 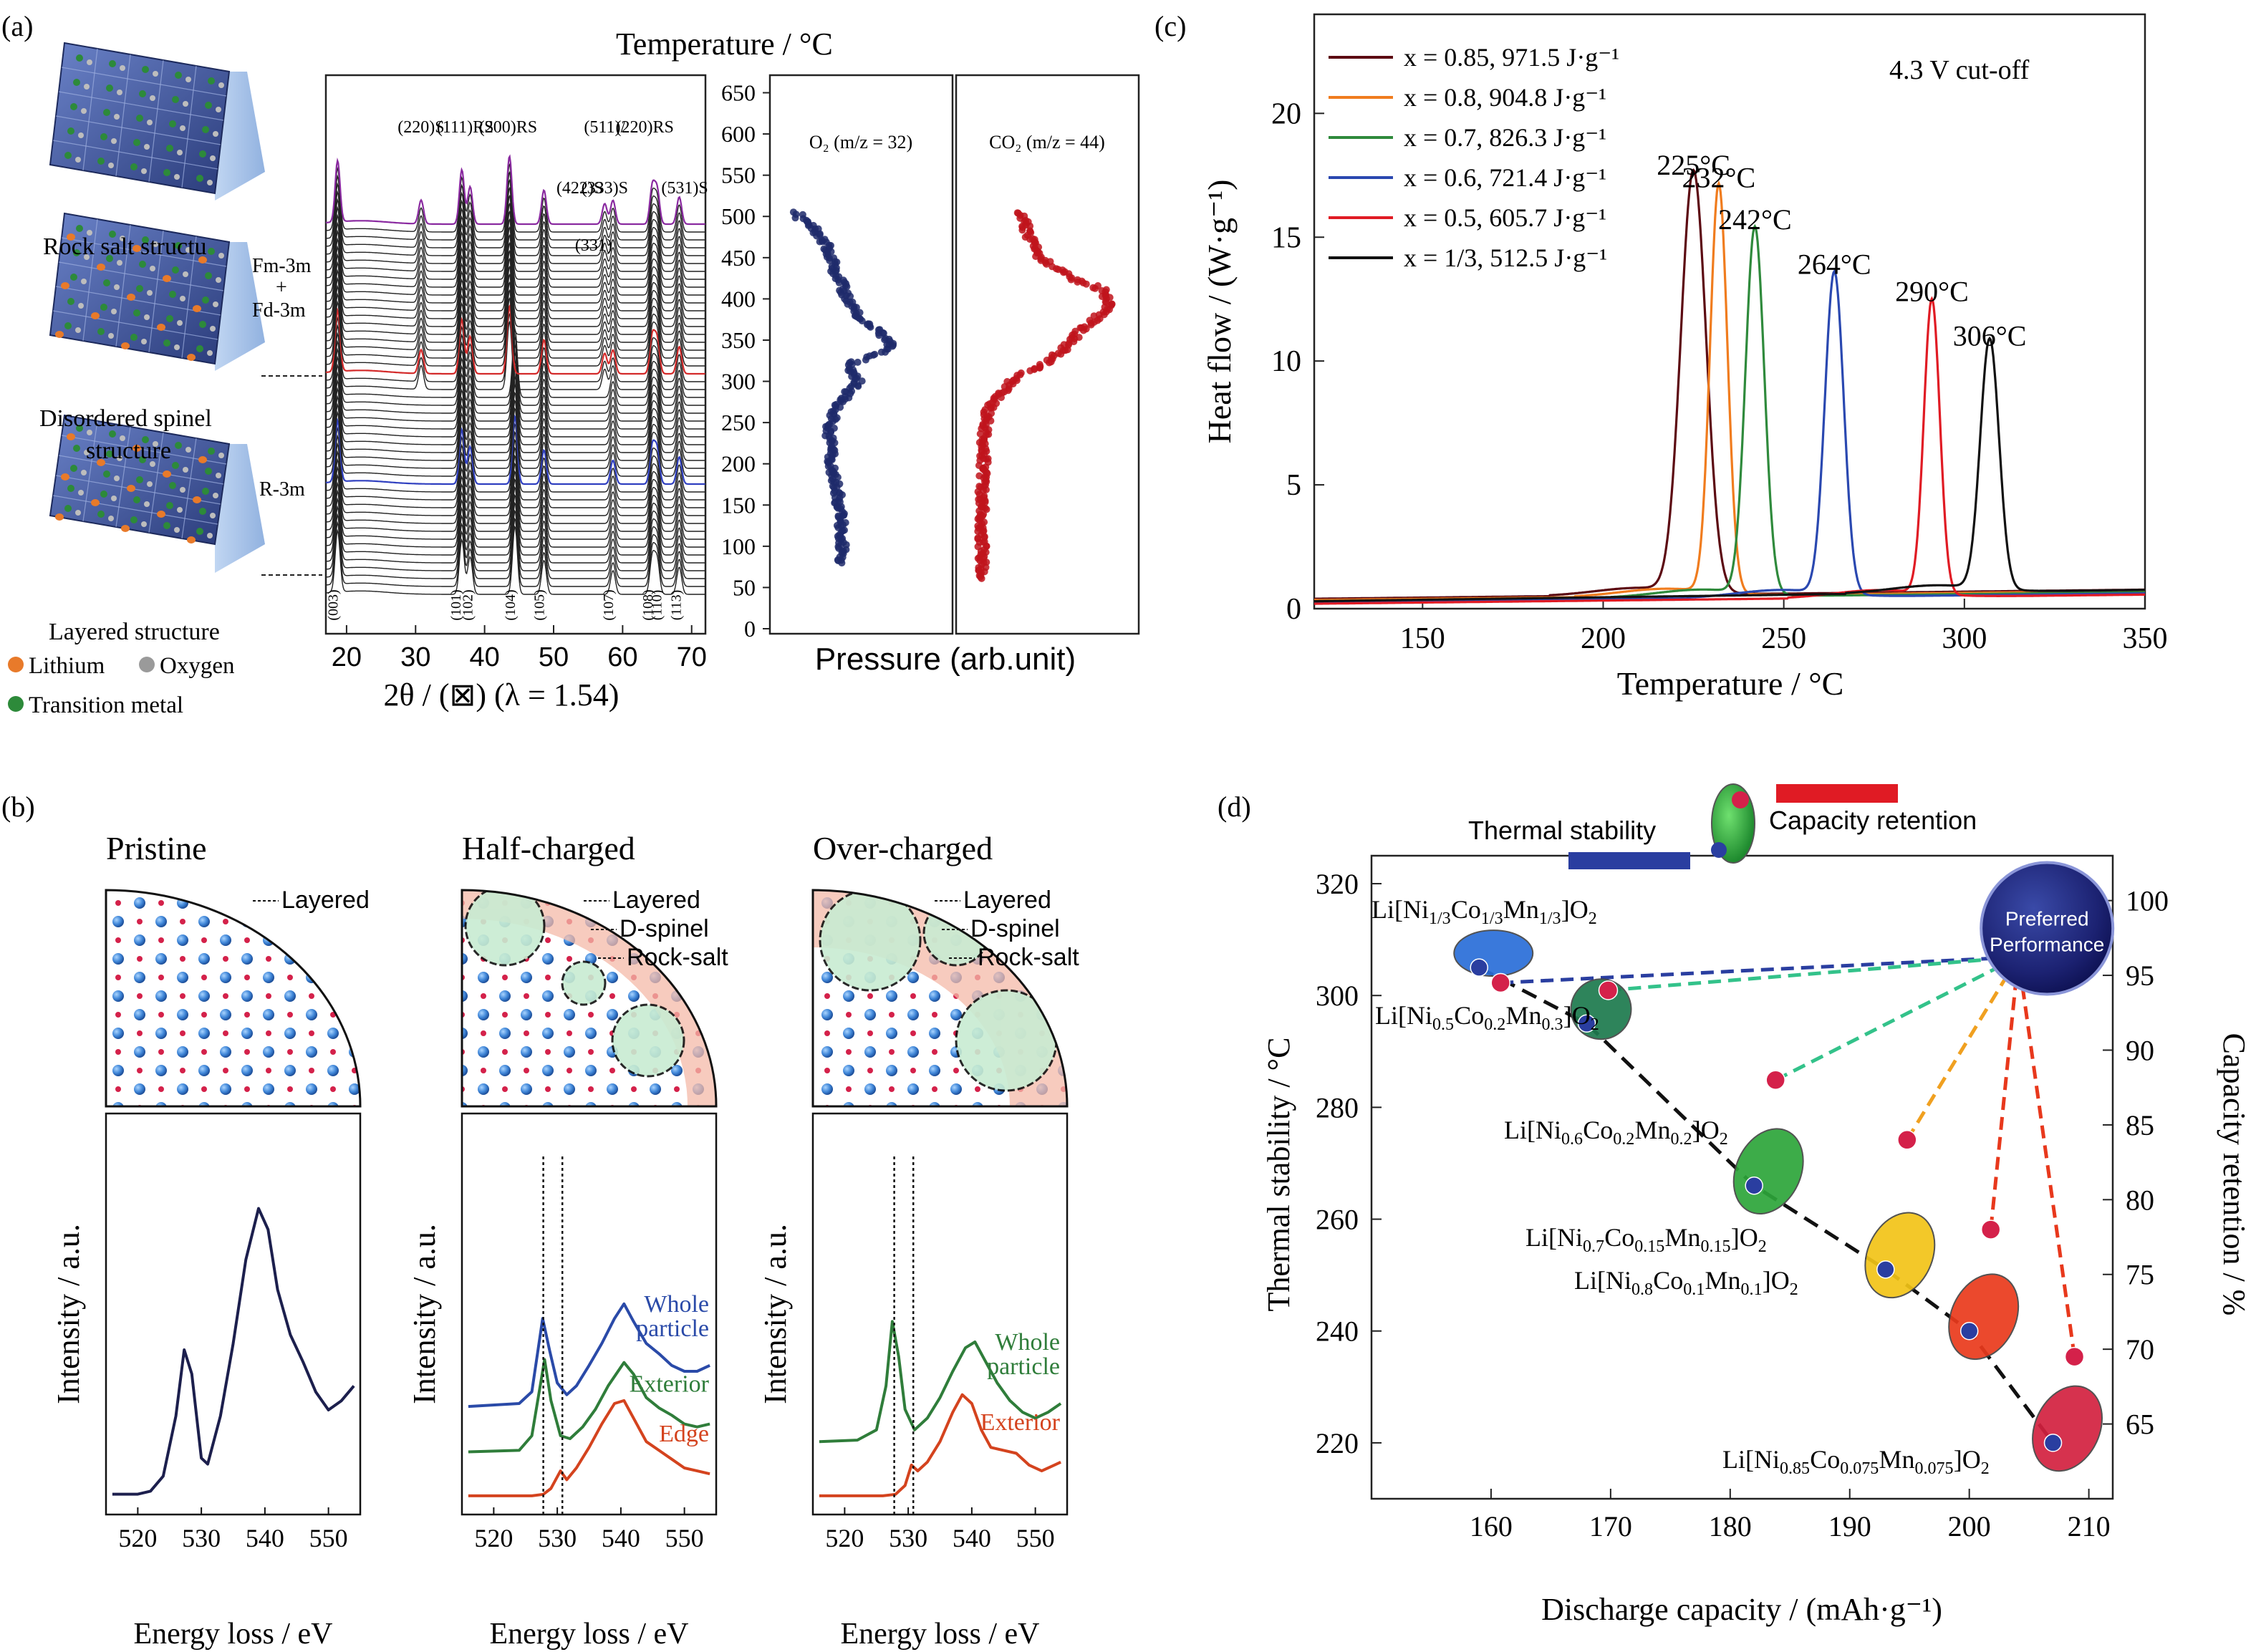 What do you see at coordinates (1028, 958) in the screenshot?
I see `structure-annotation: Rock-salt` at bounding box center [1028, 958].